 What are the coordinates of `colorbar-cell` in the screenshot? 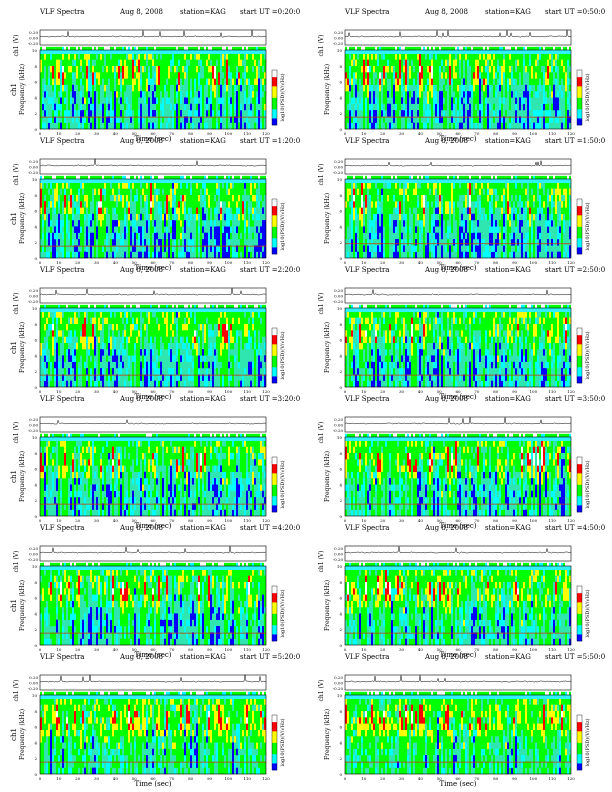 It's located at (274, 71).